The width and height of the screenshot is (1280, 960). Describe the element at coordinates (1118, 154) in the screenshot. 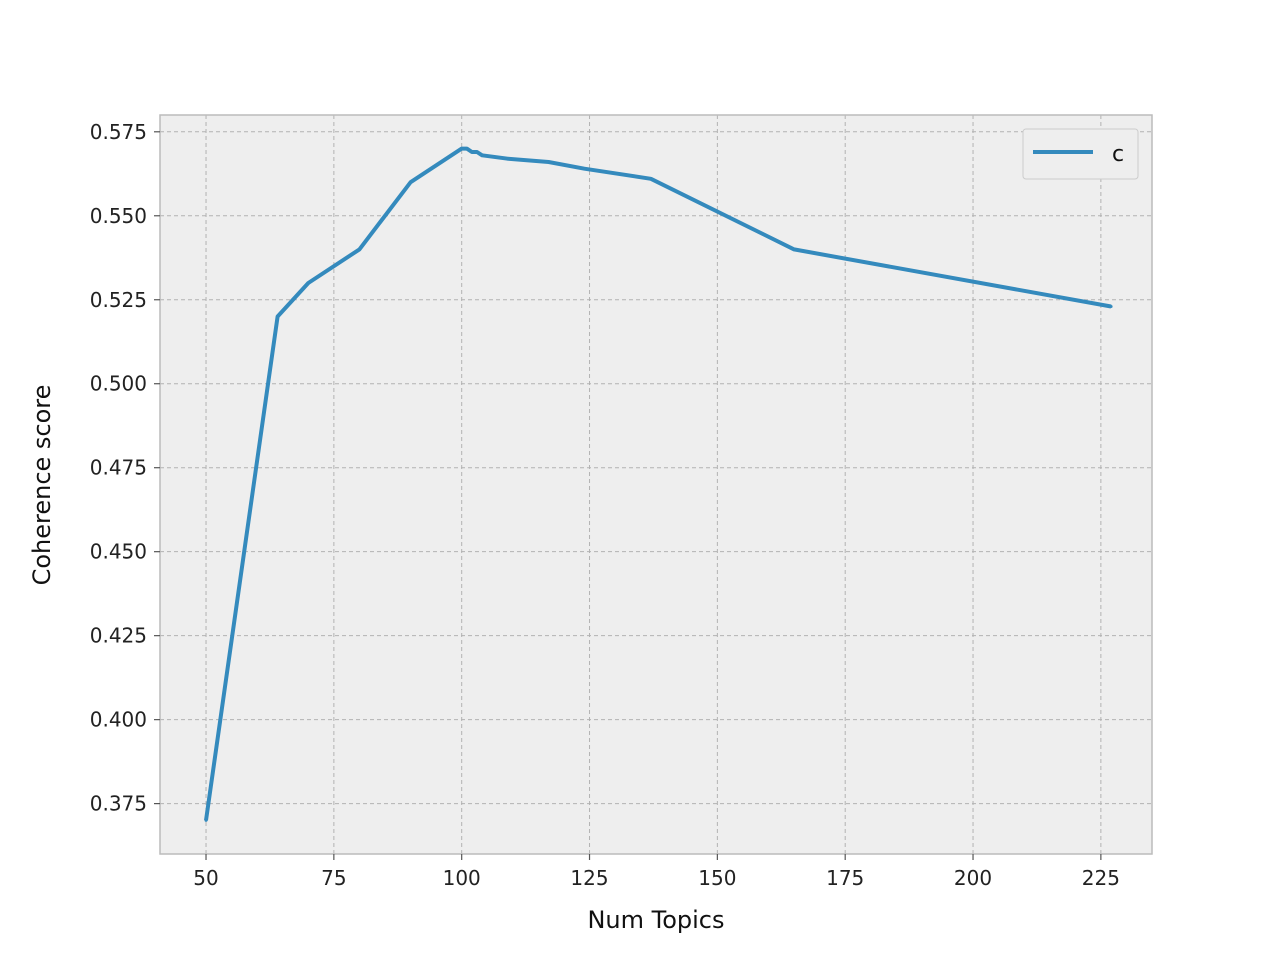

I see `legend-label: c` at that location.